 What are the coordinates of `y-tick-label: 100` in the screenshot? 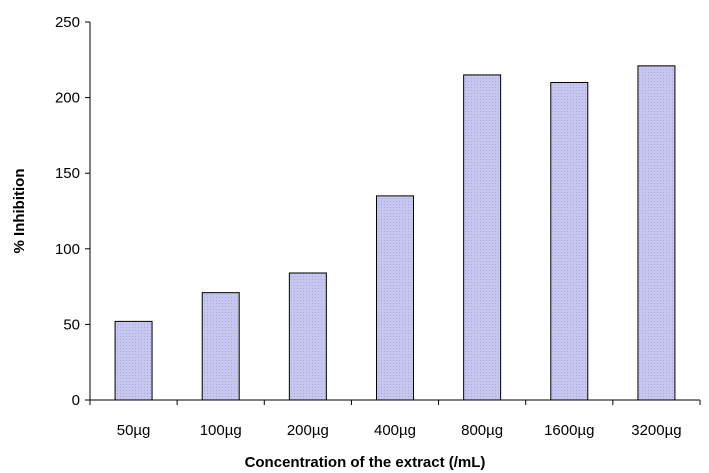 It's located at (67, 249).